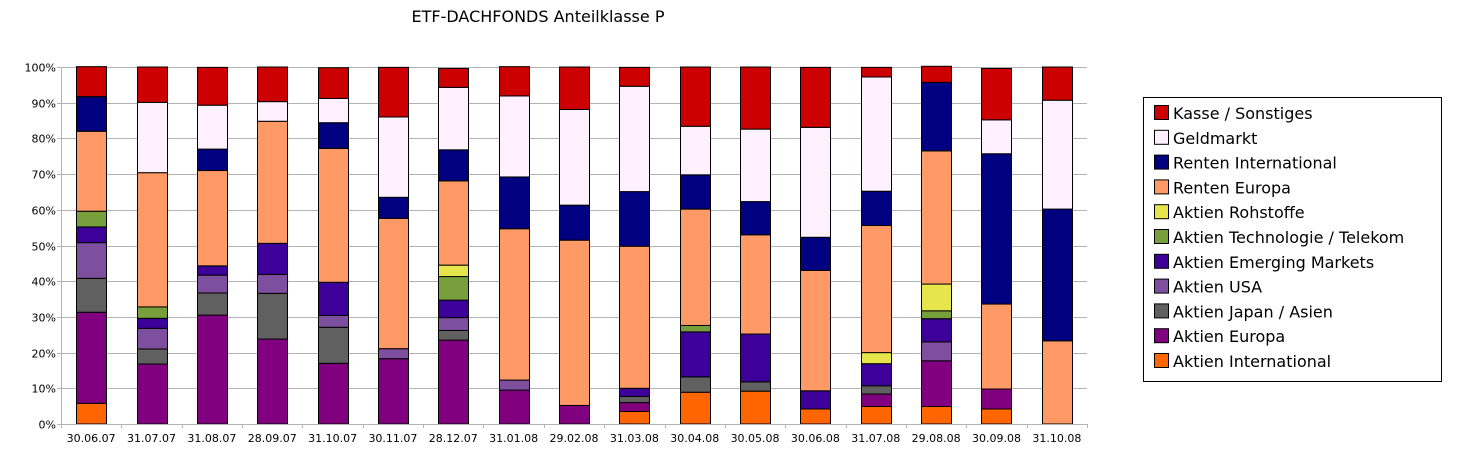 The width and height of the screenshot is (1461, 459). Describe the element at coordinates (1288, 237) in the screenshot. I see `legend-label: Aktien Technologie / Telekom` at that location.